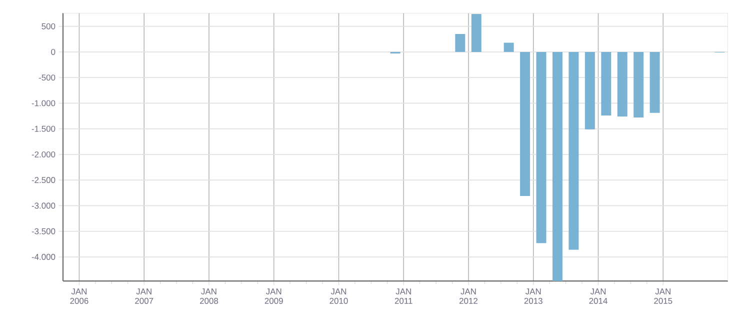 This screenshot has width=751, height=313. I want to click on x-tick-label: JAN 2009, so click(273, 296).